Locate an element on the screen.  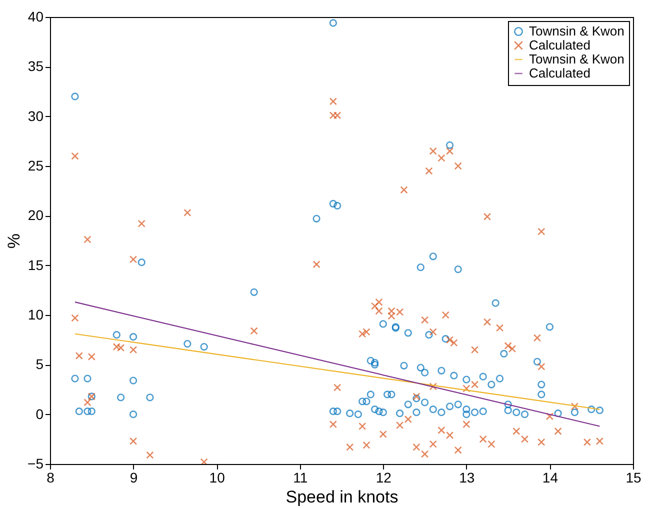
y-tick-label: 0 is located at coordinates (40, 414).